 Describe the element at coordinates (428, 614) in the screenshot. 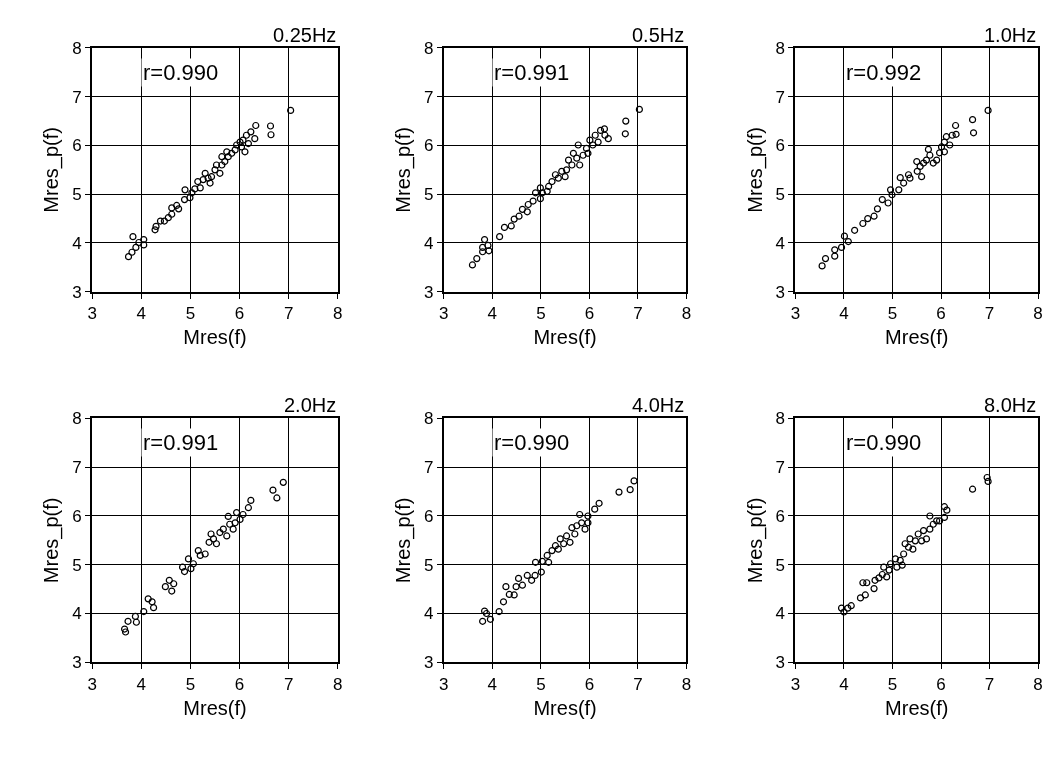

I see `y-tick-label: 4` at that location.